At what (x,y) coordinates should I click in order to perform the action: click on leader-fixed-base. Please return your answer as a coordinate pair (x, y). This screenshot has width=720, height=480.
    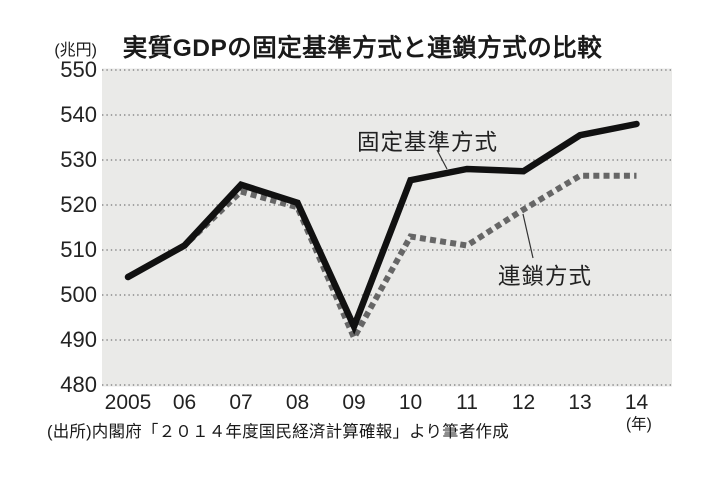
    Looking at the image, I should click on (442, 159).